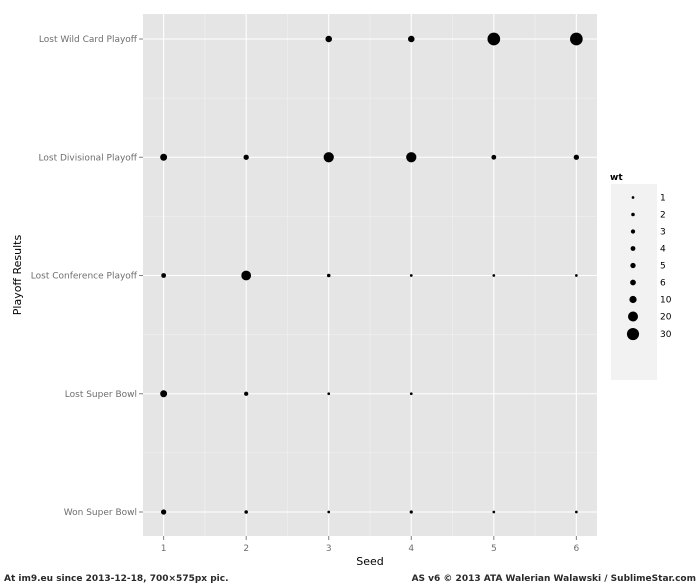 This screenshot has height=587, width=700. What do you see at coordinates (663, 284) in the screenshot?
I see `legend-label: 6` at bounding box center [663, 284].